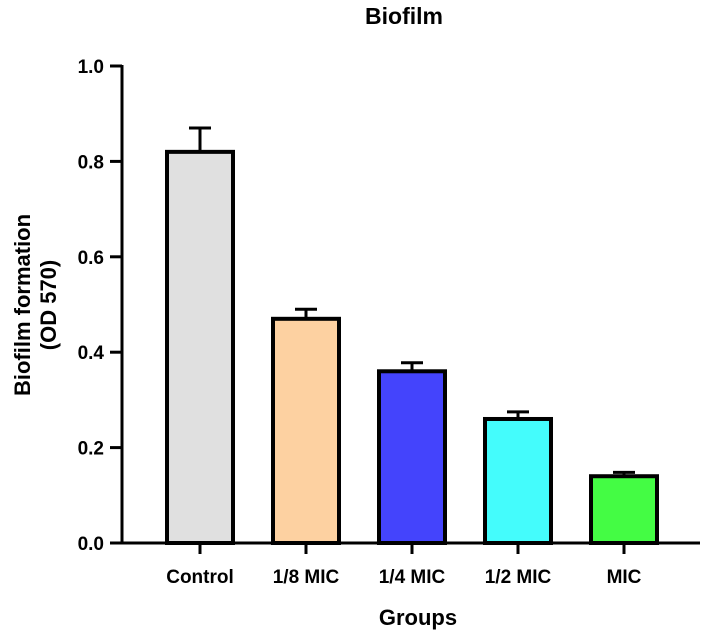  I want to click on y-tick-label: 1.0, so click(91, 67).